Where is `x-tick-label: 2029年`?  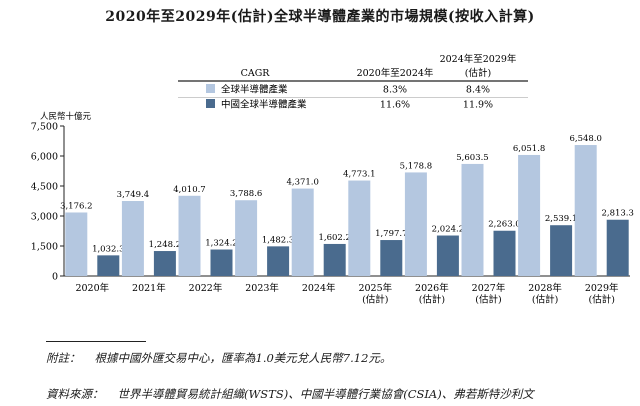 x-tick-label: 2029年 is located at coordinates (602, 288).